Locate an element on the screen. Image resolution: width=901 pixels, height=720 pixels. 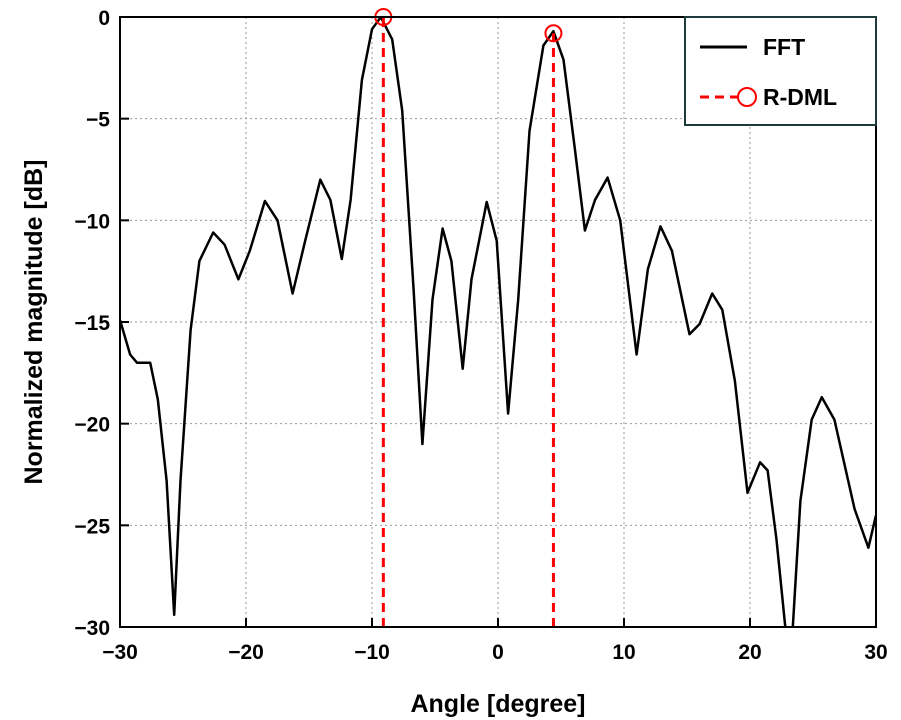
y-axis-label: Normalized magnitude [dB] is located at coordinates (34, 321).